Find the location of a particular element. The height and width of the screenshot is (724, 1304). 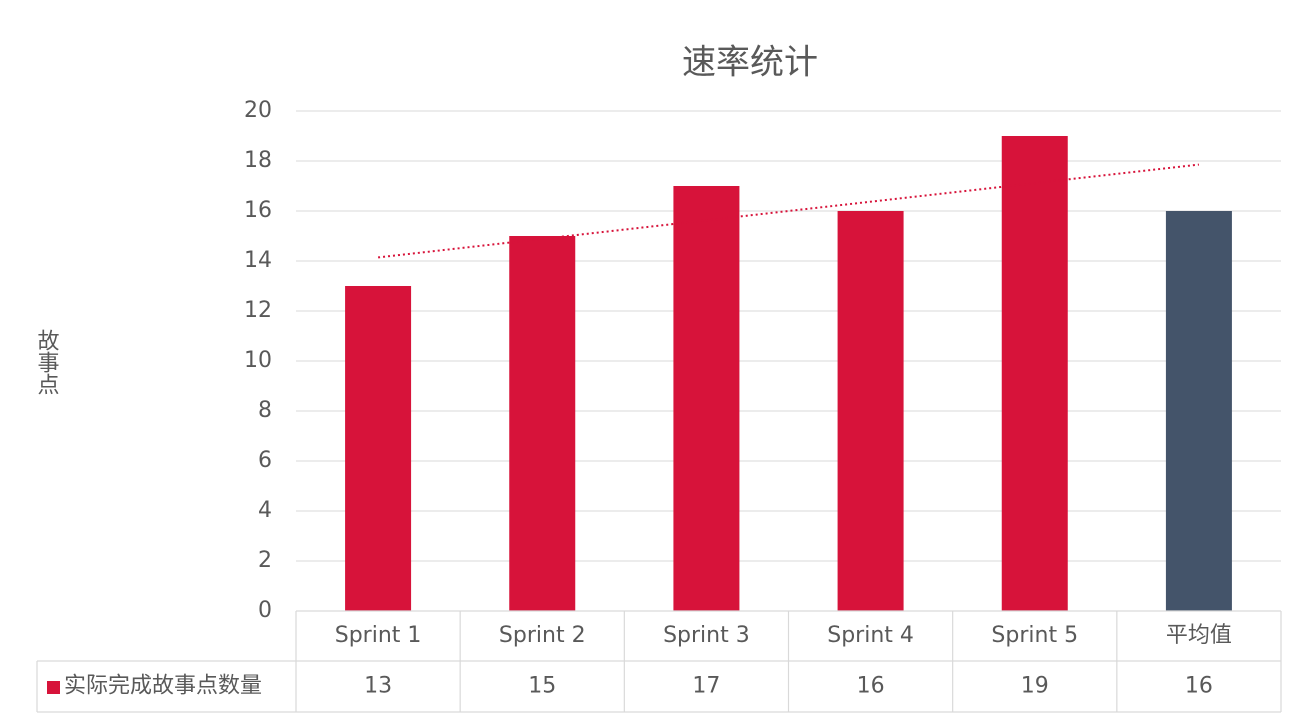

x-tick-label: 平均值 is located at coordinates (1199, 635).